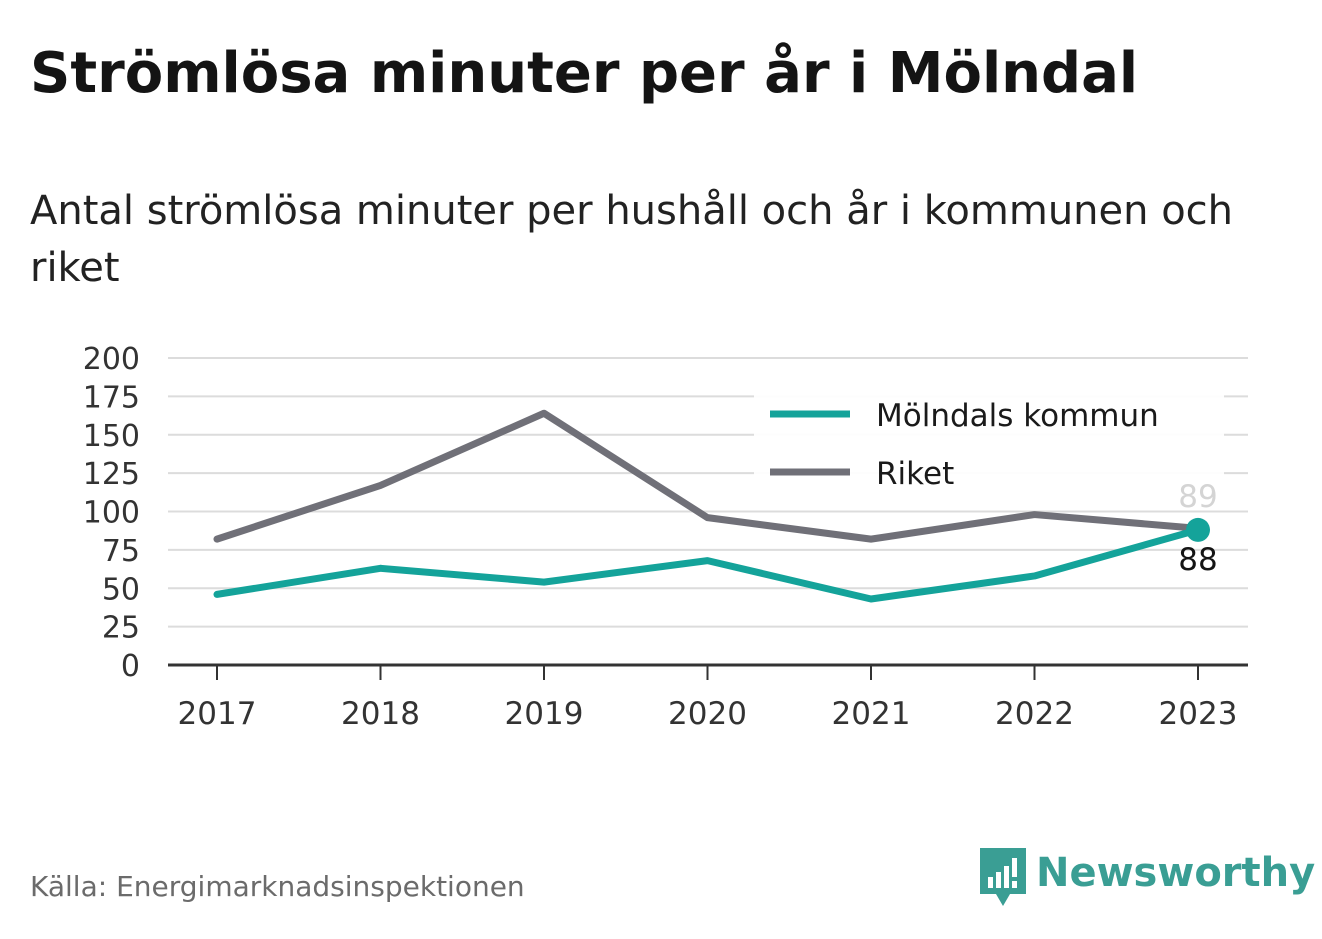 The image size is (1322, 939). What do you see at coordinates (871, 714) in the screenshot?
I see `x-tick-label: 2021` at bounding box center [871, 714].